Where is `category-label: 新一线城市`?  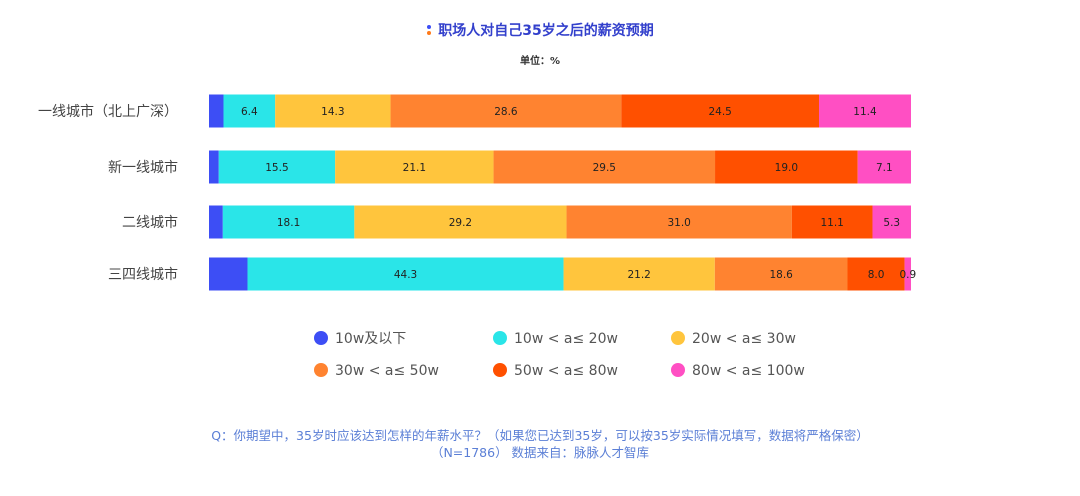
category-label: 新一线城市 is located at coordinates (143, 167).